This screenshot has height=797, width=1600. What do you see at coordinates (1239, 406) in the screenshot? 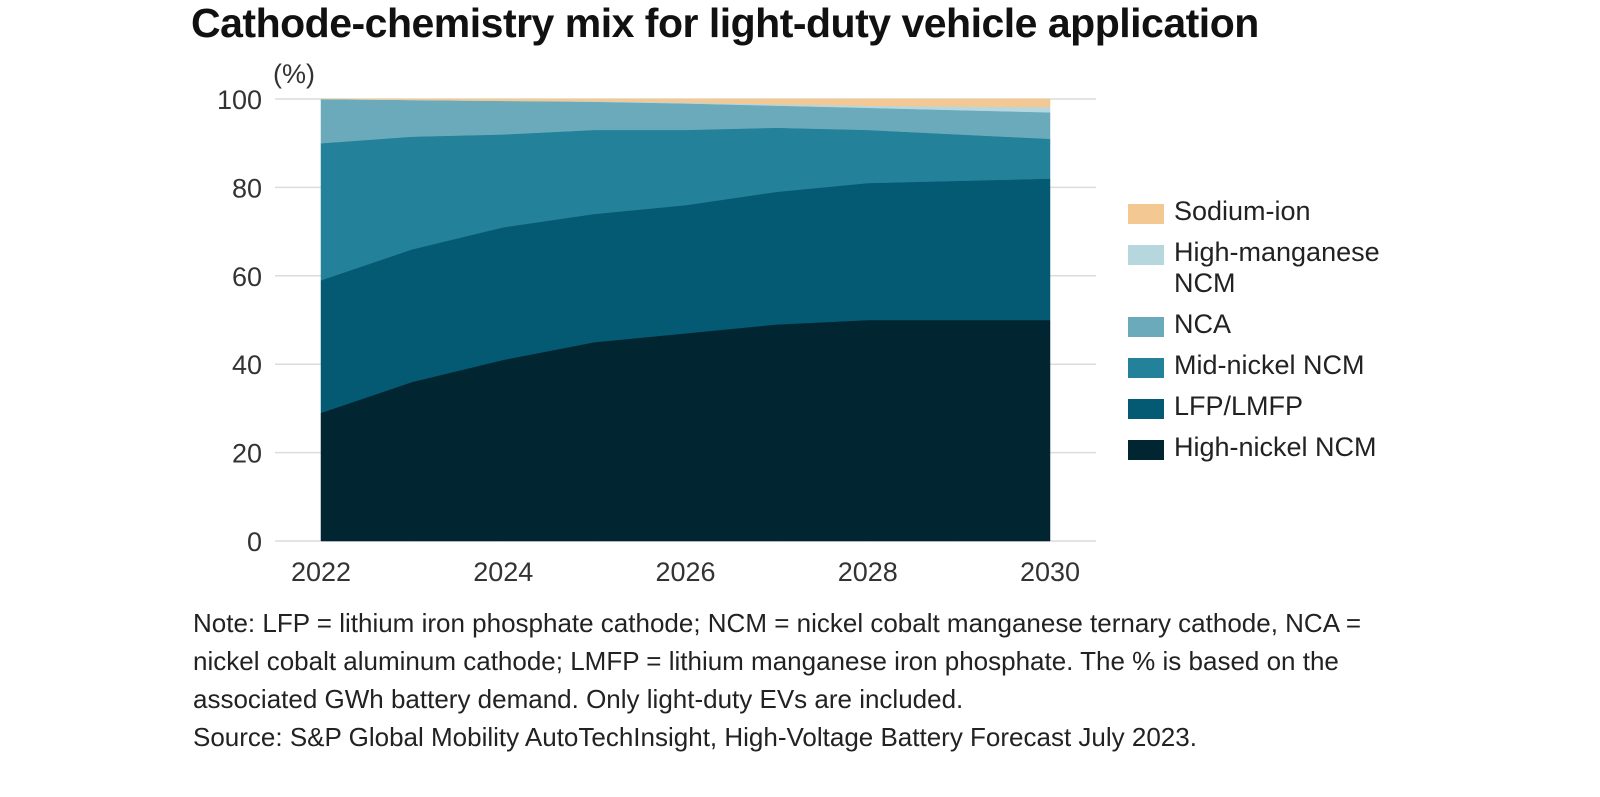
I see `legend-label: LFP/LMFP` at bounding box center [1239, 406].